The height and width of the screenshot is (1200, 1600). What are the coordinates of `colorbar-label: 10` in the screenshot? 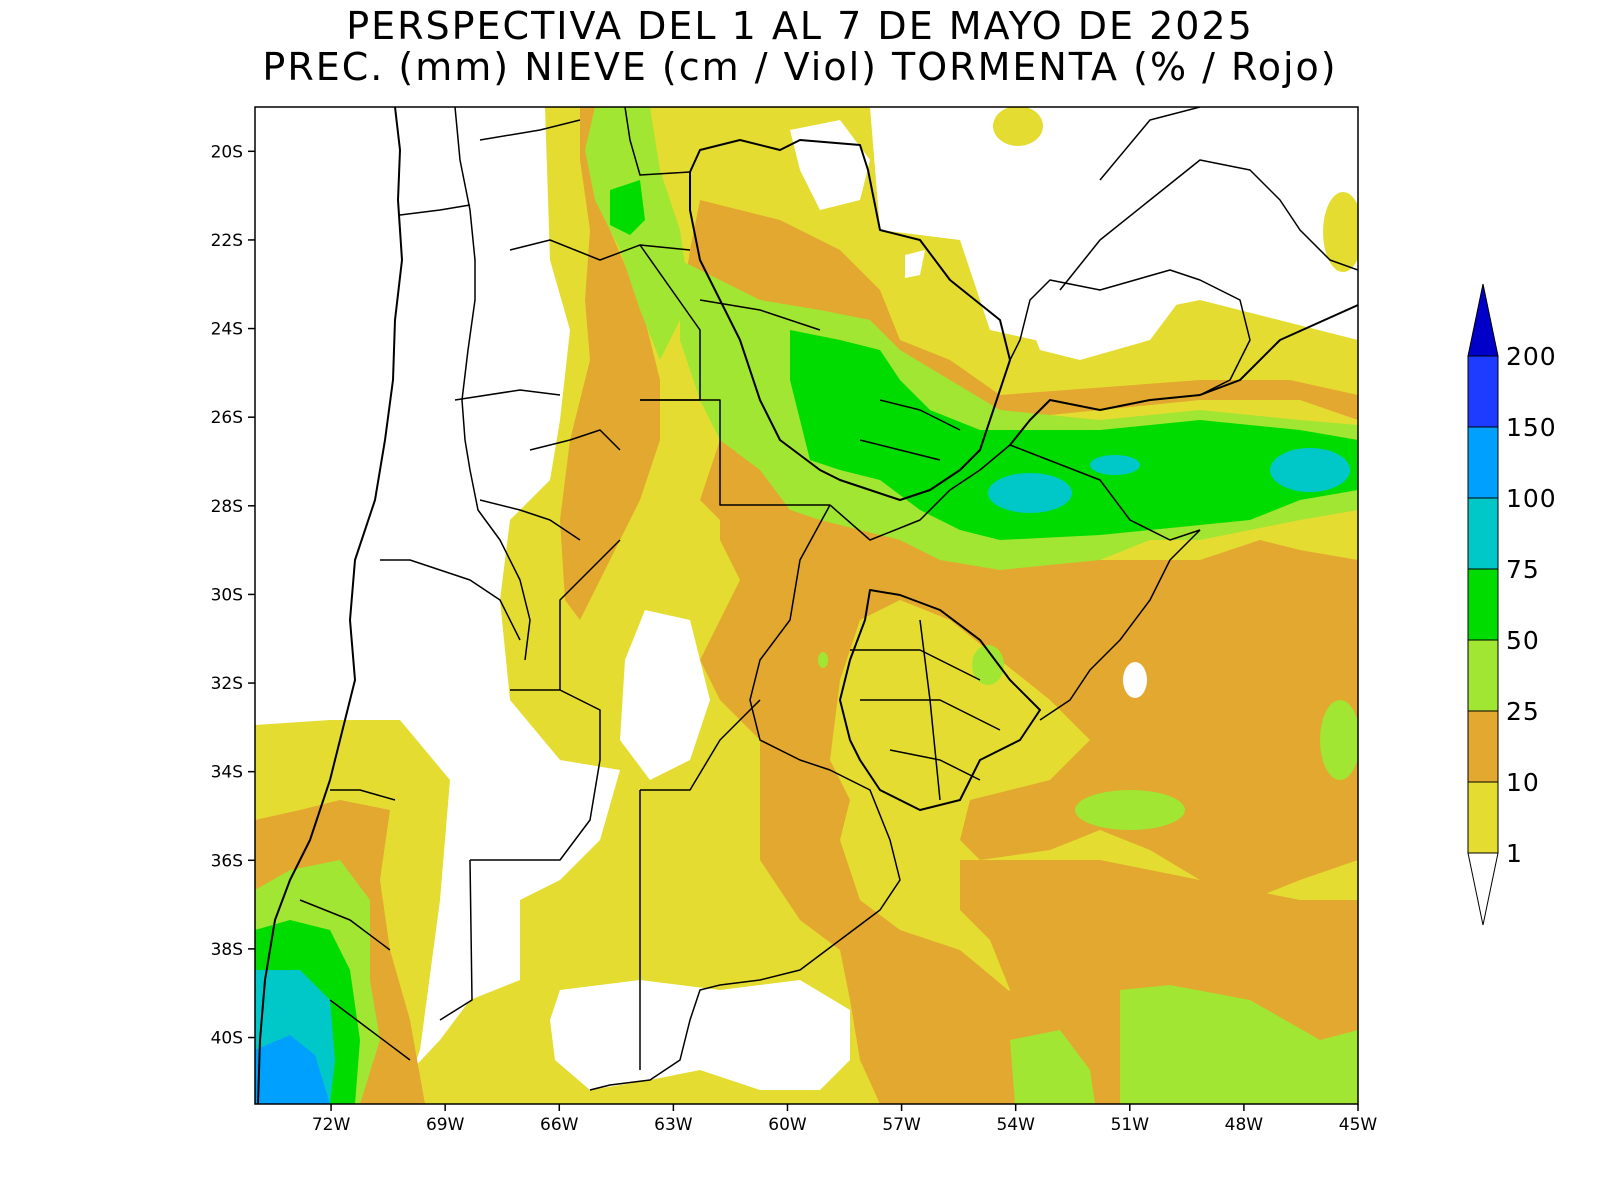 It's located at (1523, 782).